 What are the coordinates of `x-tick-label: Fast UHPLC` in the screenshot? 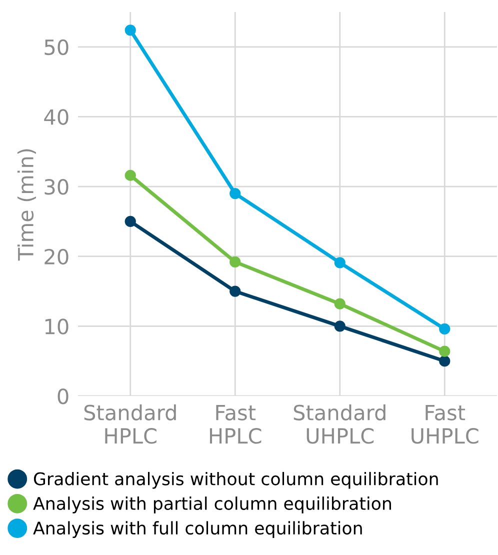 It's located at (445, 424).